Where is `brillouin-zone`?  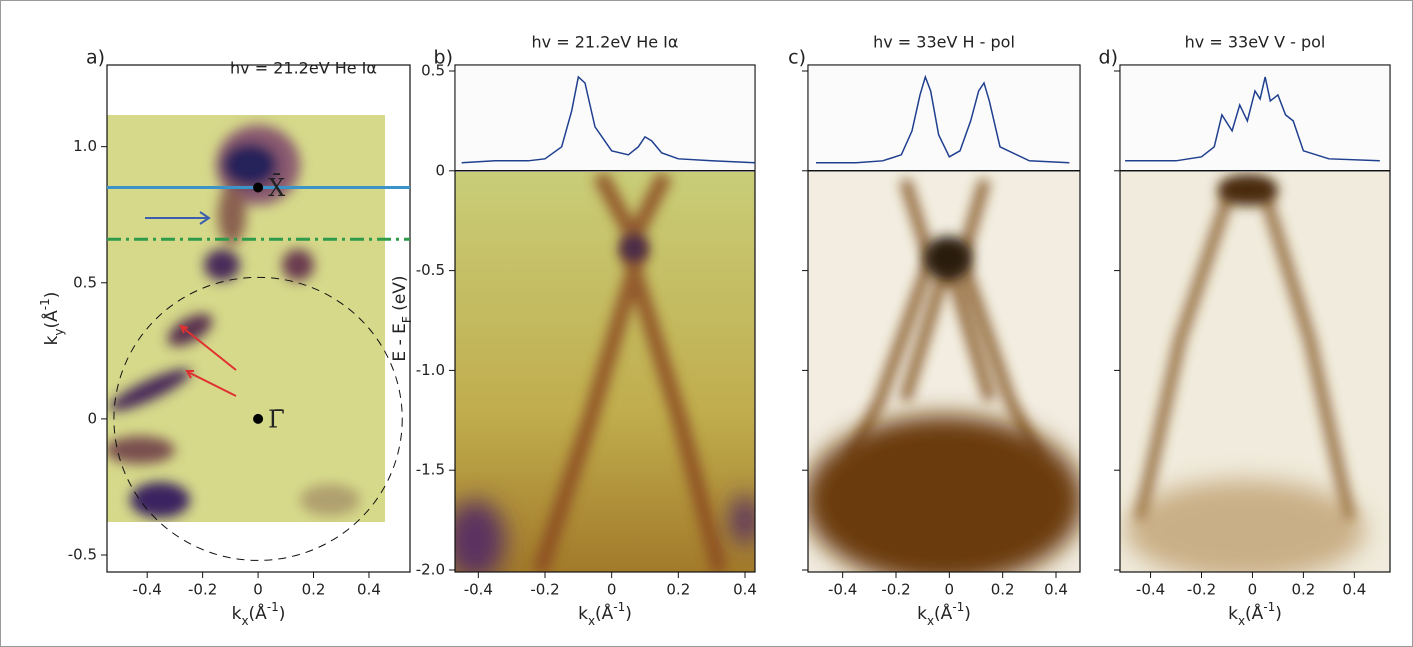
brillouin-zone is located at coordinates (258, 418).